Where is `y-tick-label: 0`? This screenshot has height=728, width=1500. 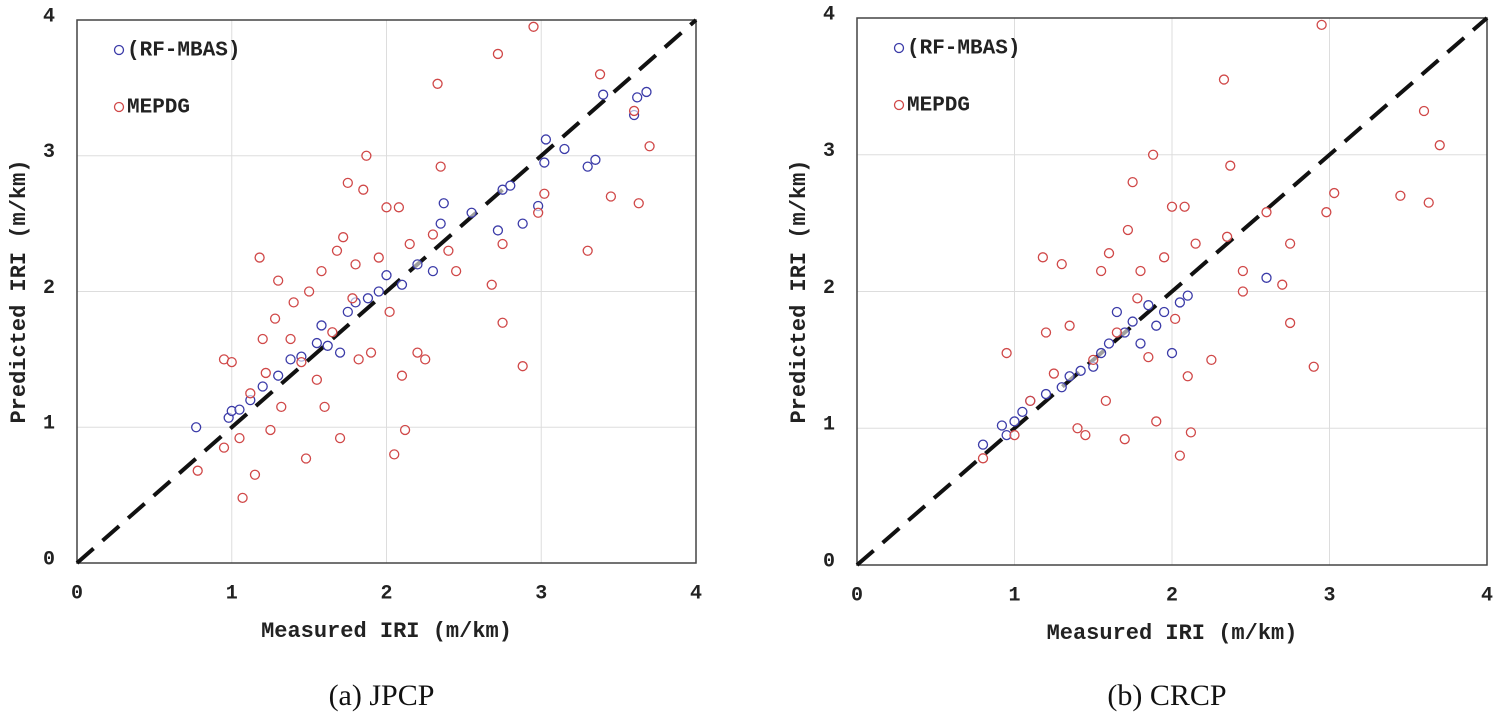 y-tick-label: 0 is located at coordinates (829, 561).